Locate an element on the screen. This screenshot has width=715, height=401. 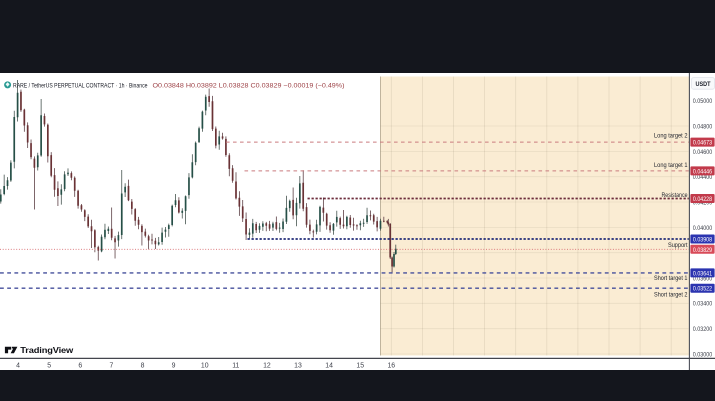
svg-text: 0.04228 is located at coordinates (702, 199).